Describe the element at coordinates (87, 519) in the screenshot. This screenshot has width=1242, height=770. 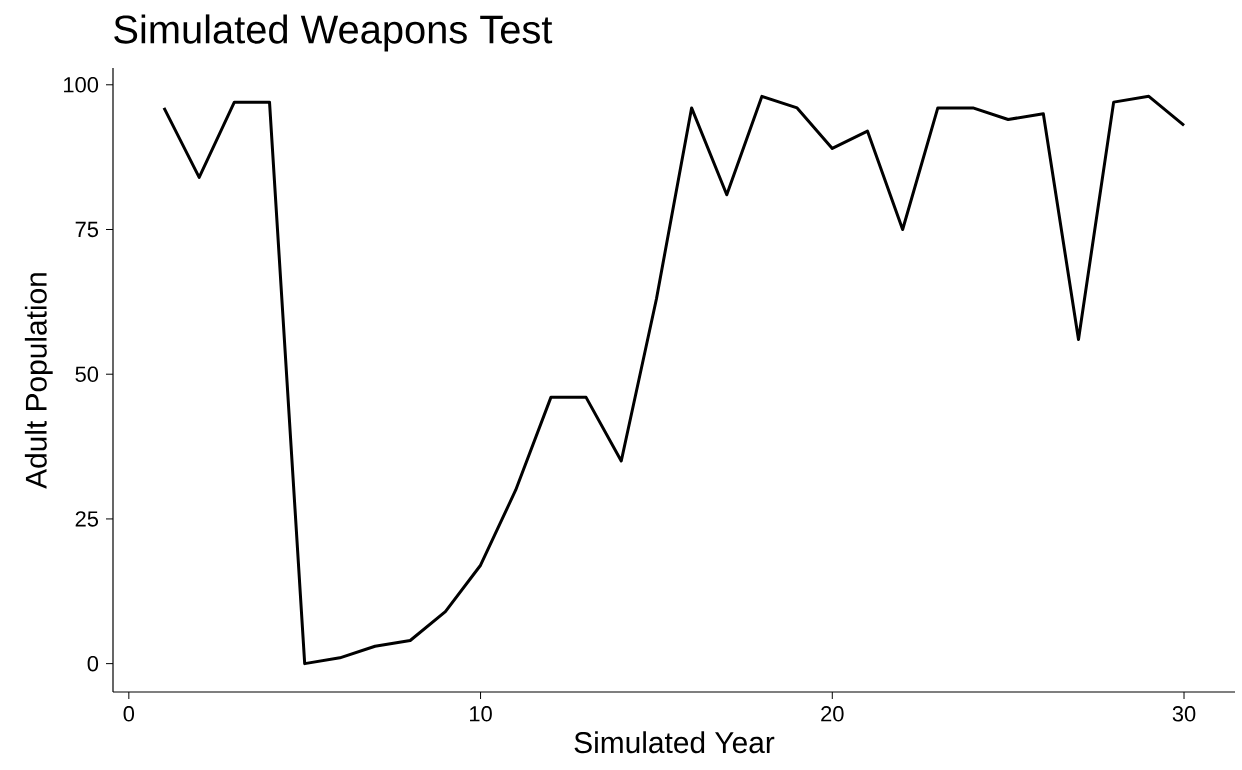
I see `y-tick-label: 25` at that location.